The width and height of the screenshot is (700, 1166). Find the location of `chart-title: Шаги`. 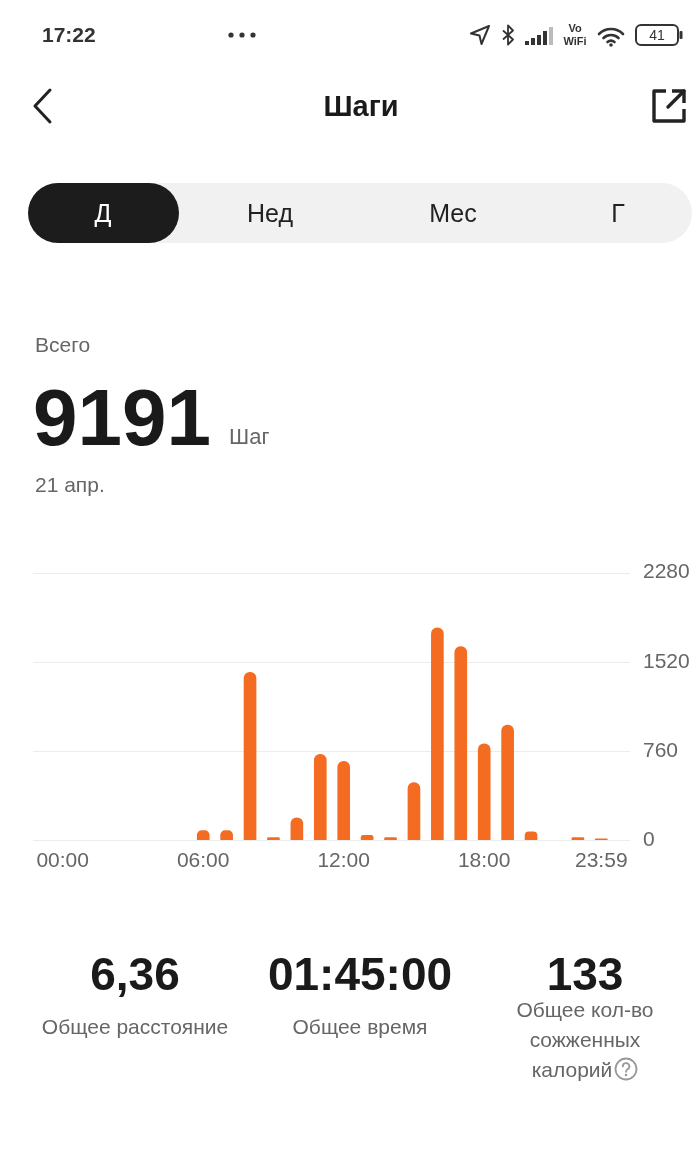

chart-title: Шаги is located at coordinates (361, 107).